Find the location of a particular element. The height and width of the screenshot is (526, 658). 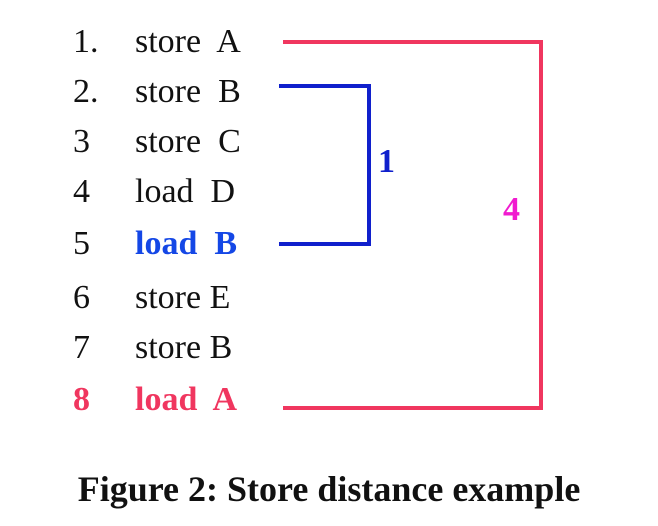

instruction-text: store E is located at coordinates (183, 297).